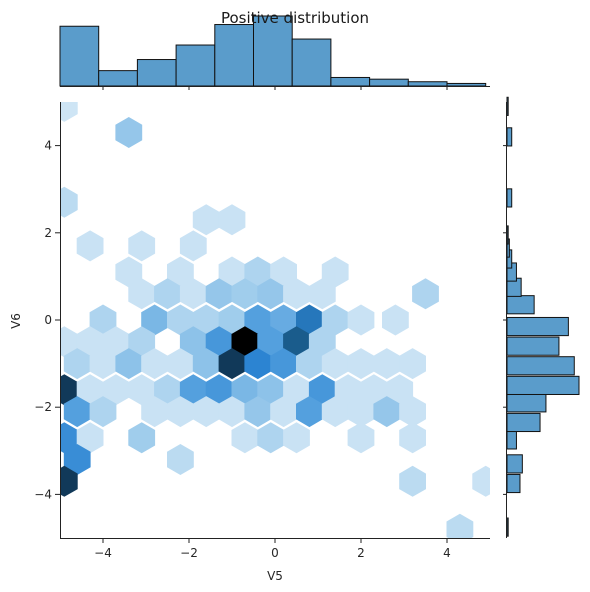 This screenshot has width=590, height=592. I want to click on x-tick-label: −4, so click(103, 553).